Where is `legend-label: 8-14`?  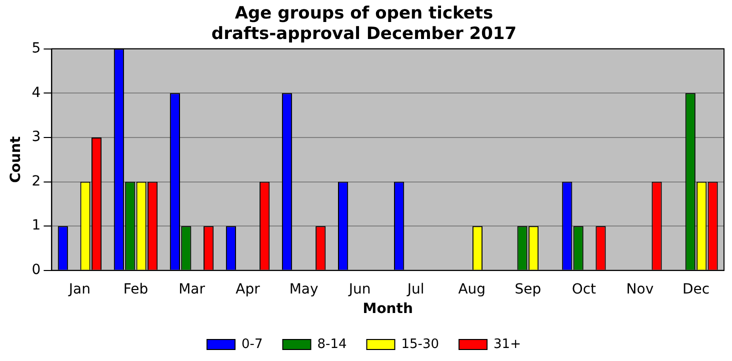
legend-label: 8-14 is located at coordinates (332, 344).